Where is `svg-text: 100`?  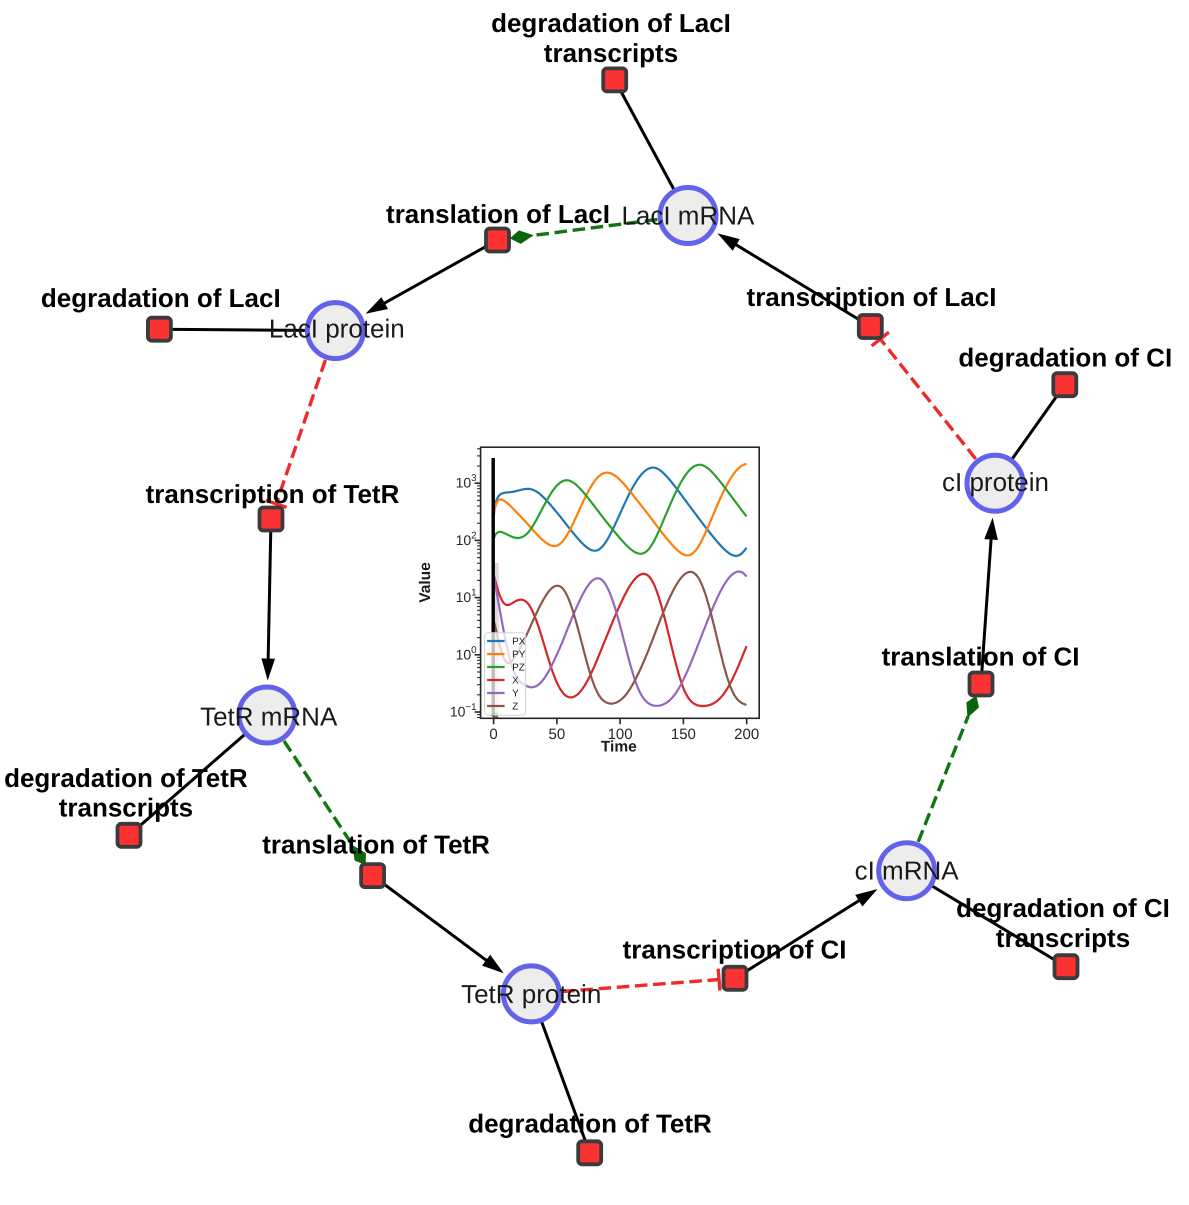
svg-text: 100 is located at coordinates (620, 734).